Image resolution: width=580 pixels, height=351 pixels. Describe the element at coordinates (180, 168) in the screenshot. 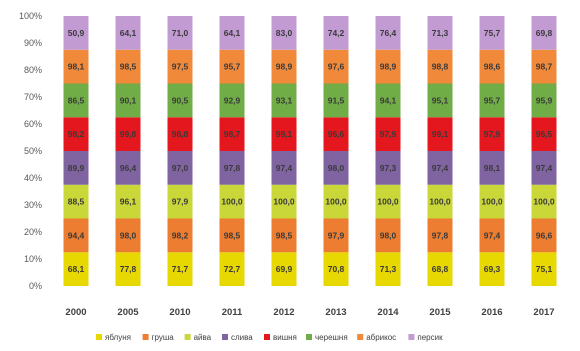

I see `data-label: 97,0` at that location.